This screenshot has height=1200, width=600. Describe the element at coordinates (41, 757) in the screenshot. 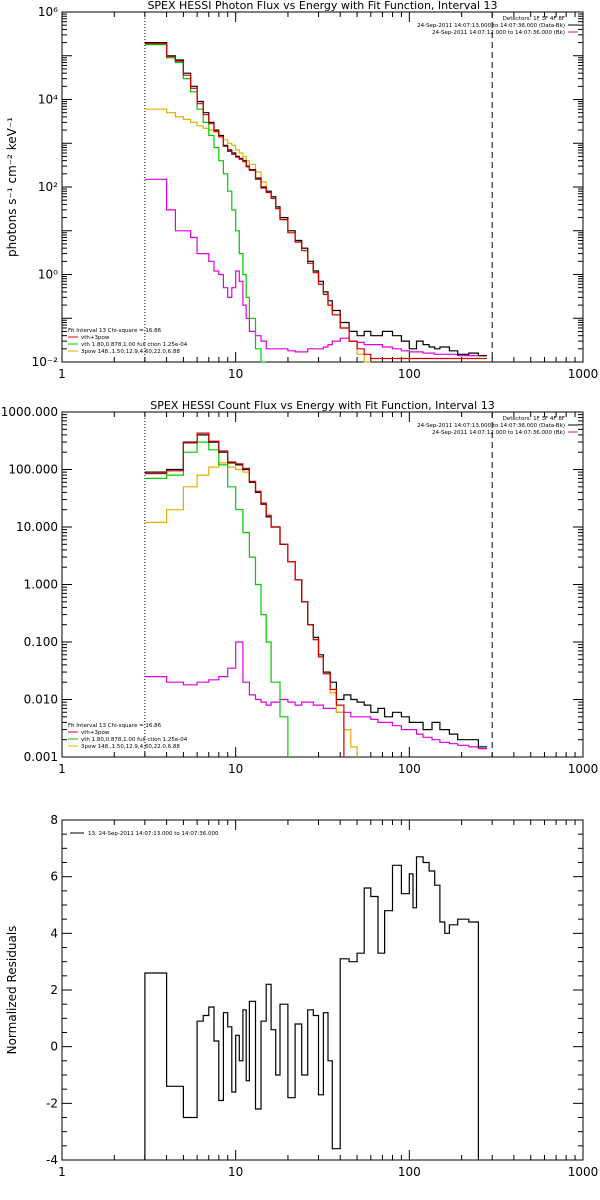

I see `y-tick-label: 0.001` at that location.